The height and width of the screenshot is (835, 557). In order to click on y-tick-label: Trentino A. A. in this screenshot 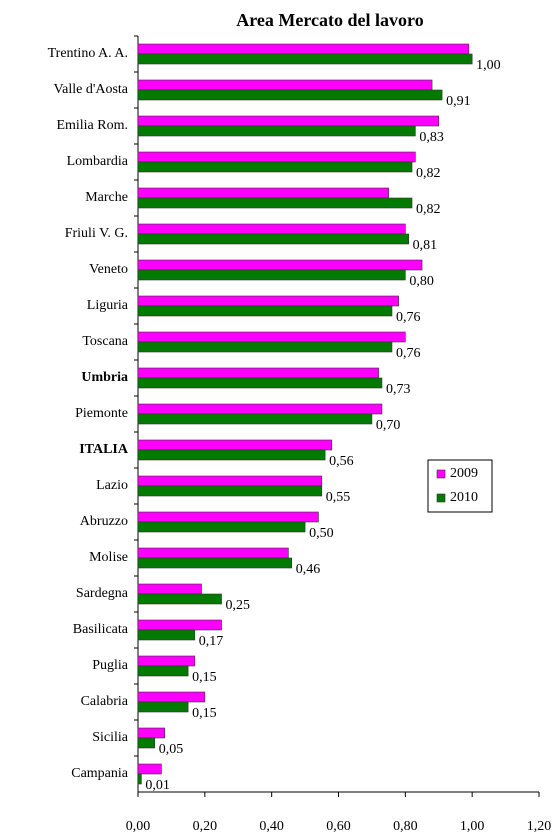, I will do `click(88, 53)`.